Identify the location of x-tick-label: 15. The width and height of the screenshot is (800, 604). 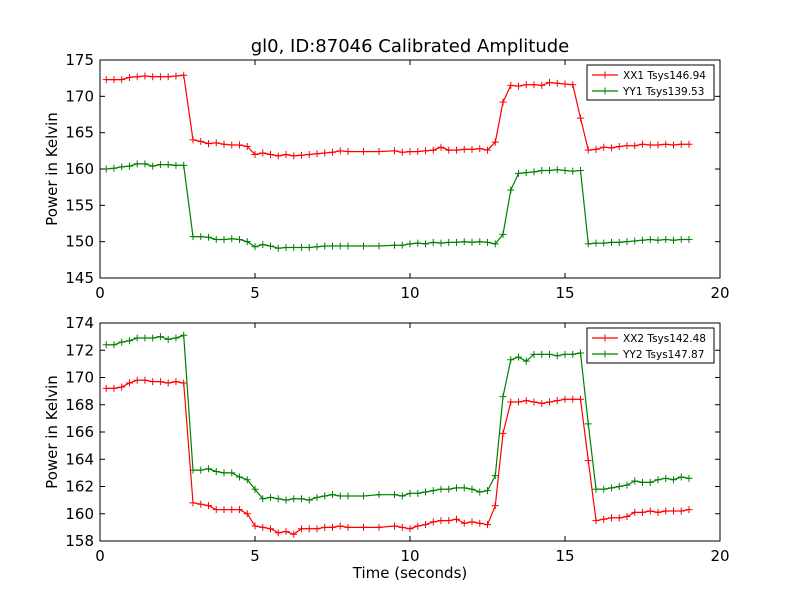
(564, 293).